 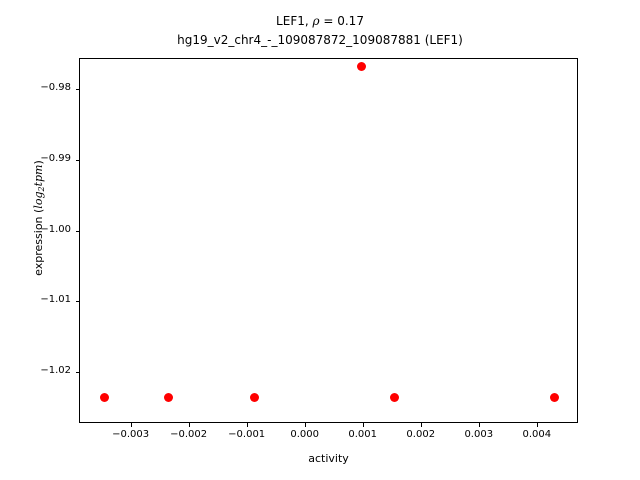 What do you see at coordinates (316, 21) in the screenshot?
I see `title-rho-symbol: ρ` at bounding box center [316, 21].